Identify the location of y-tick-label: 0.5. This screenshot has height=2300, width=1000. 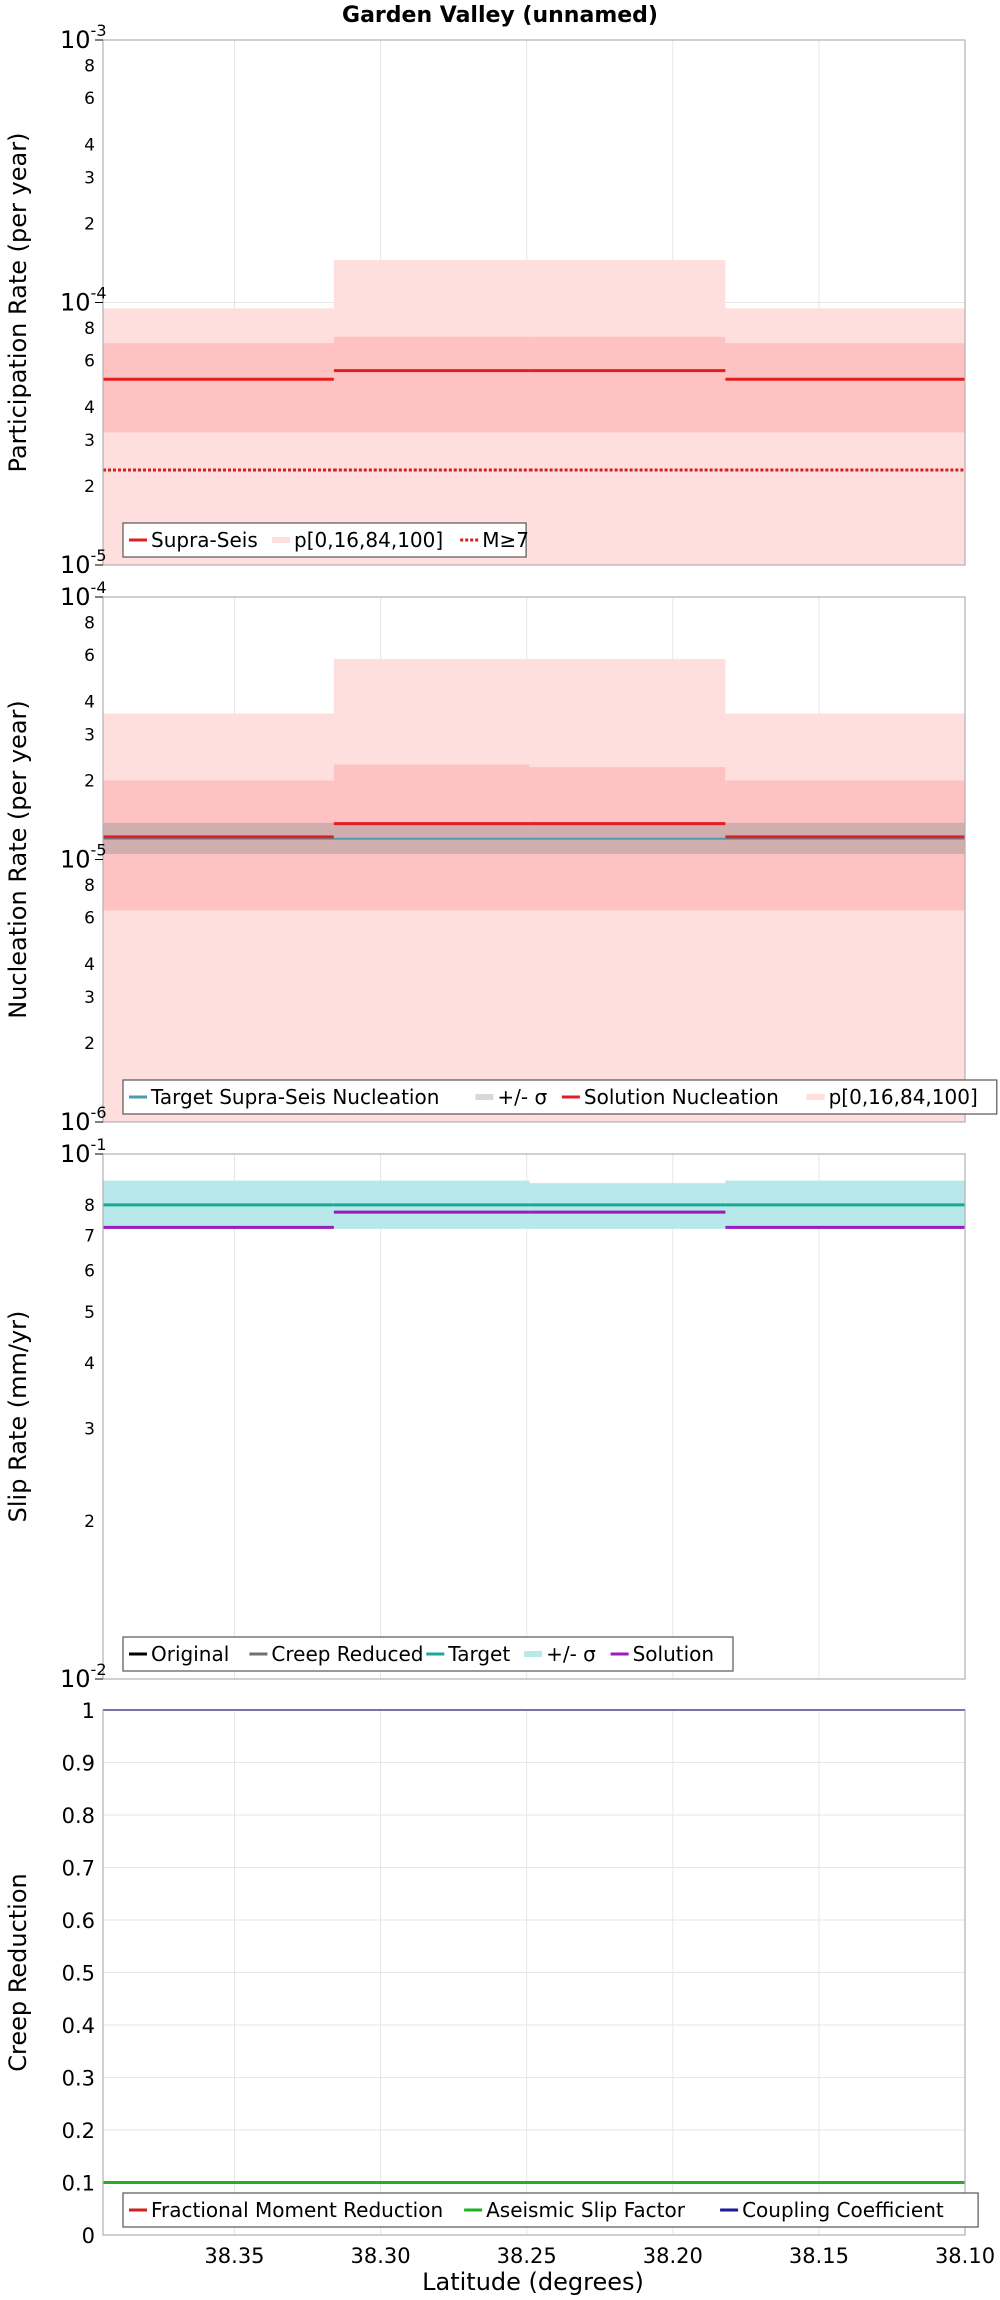
(78, 1974).